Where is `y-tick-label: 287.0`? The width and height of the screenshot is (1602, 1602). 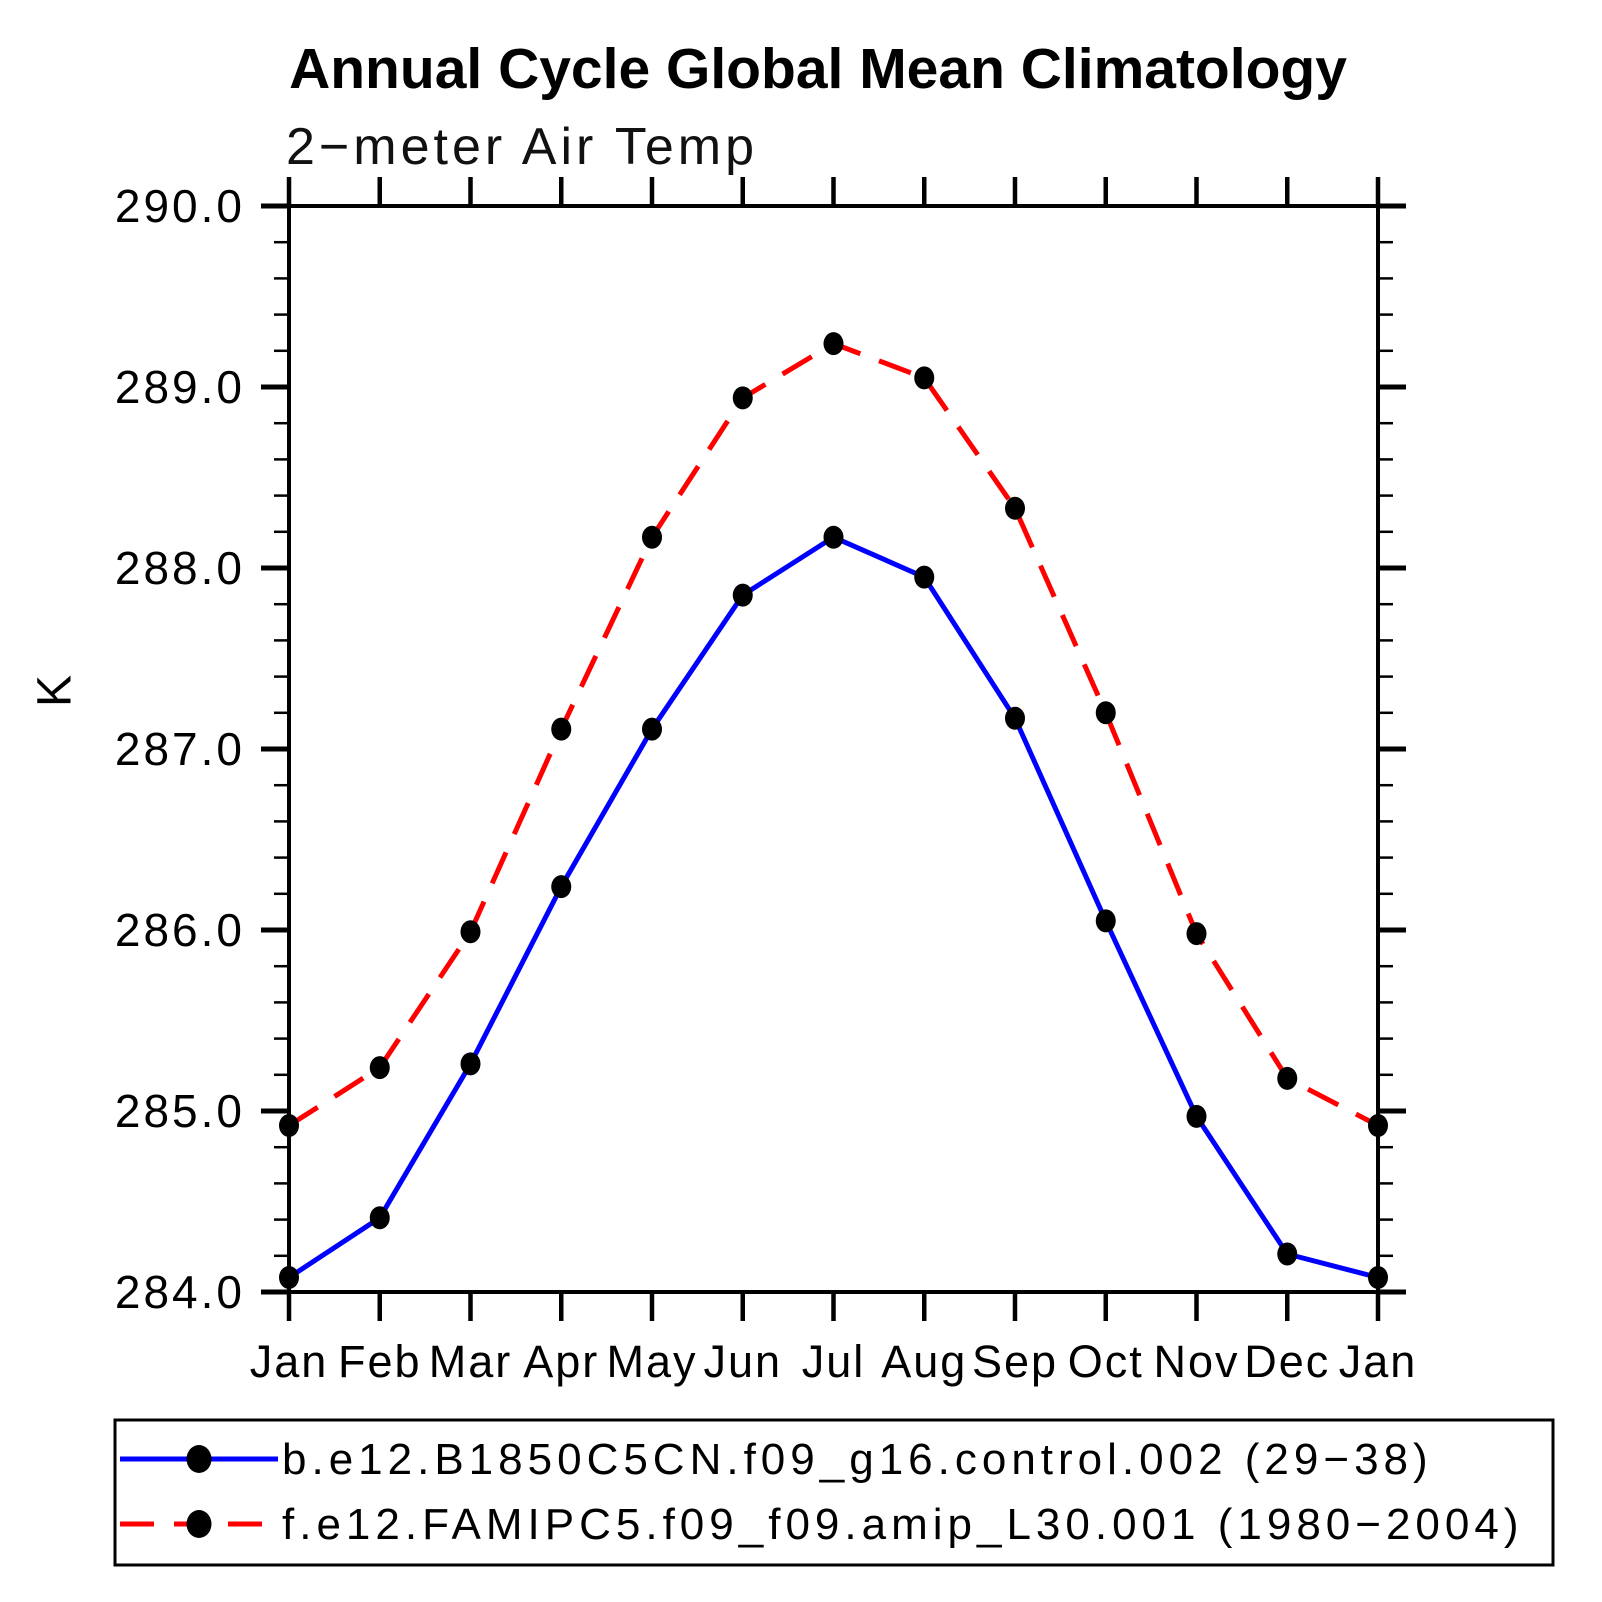 y-tick-label: 287.0 is located at coordinates (180, 749).